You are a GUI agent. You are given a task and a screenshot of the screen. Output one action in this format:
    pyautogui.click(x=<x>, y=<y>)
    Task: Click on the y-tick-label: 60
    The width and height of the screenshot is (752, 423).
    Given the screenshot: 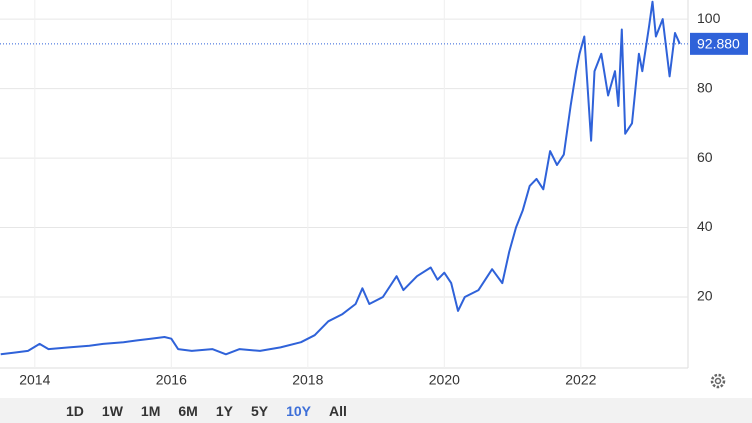 What is the action you would take?
    pyautogui.click(x=705, y=157)
    